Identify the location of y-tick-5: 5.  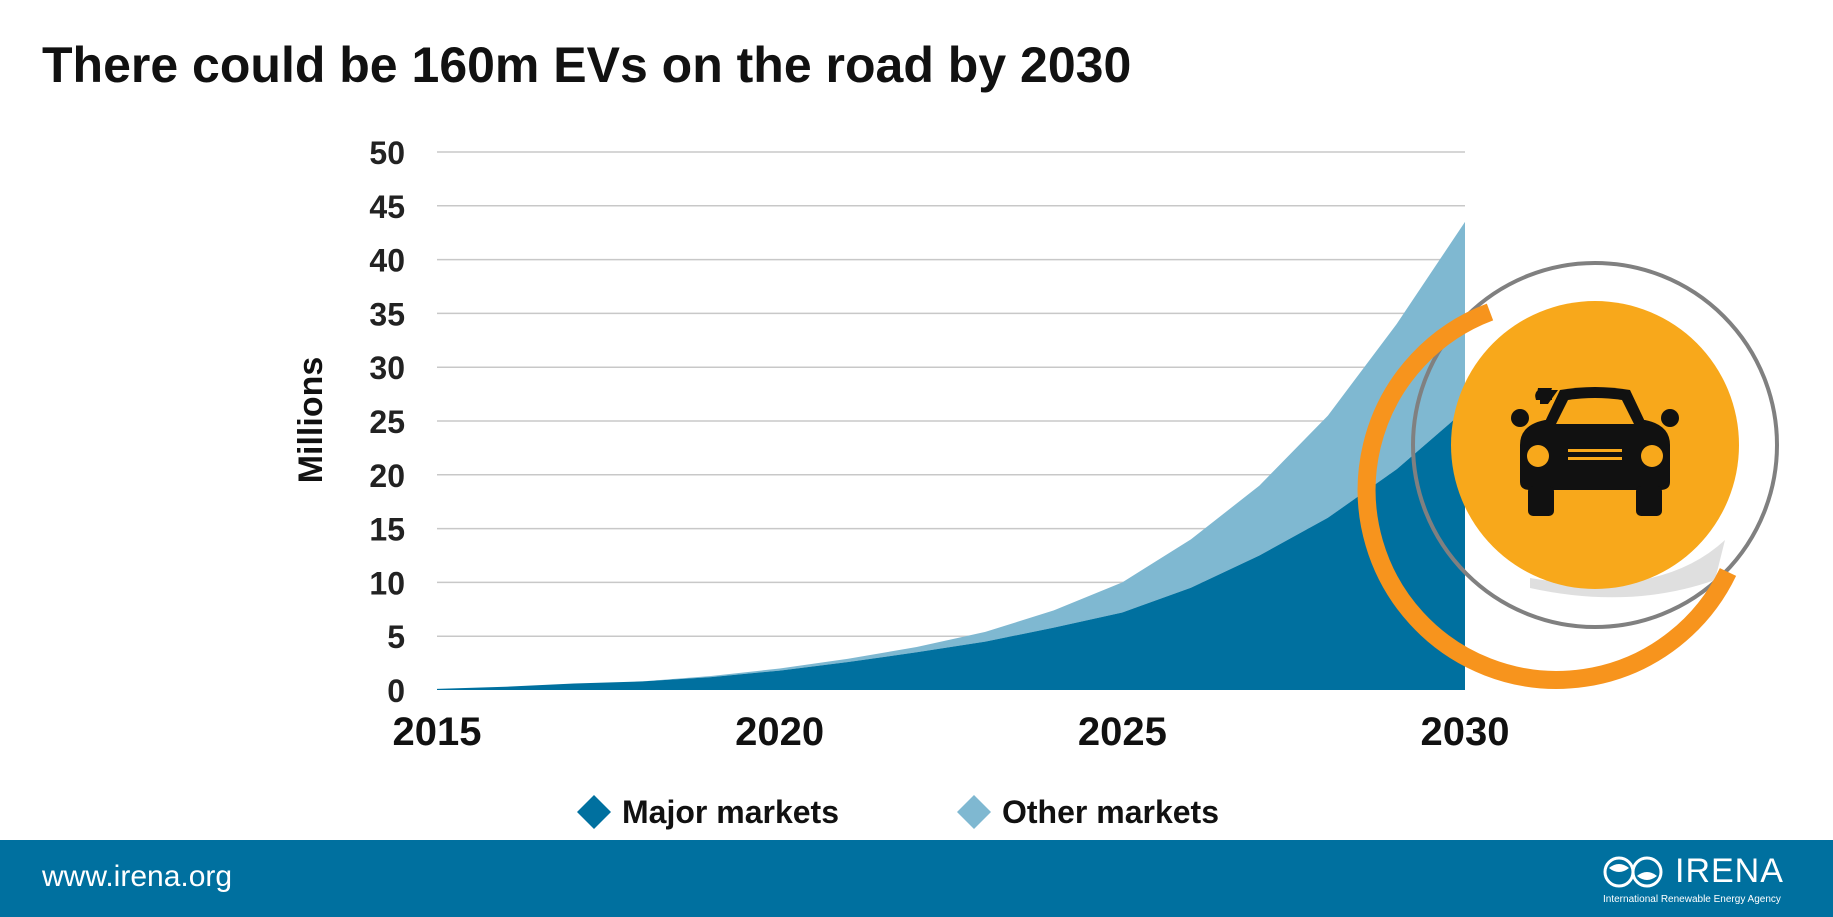
(396, 637).